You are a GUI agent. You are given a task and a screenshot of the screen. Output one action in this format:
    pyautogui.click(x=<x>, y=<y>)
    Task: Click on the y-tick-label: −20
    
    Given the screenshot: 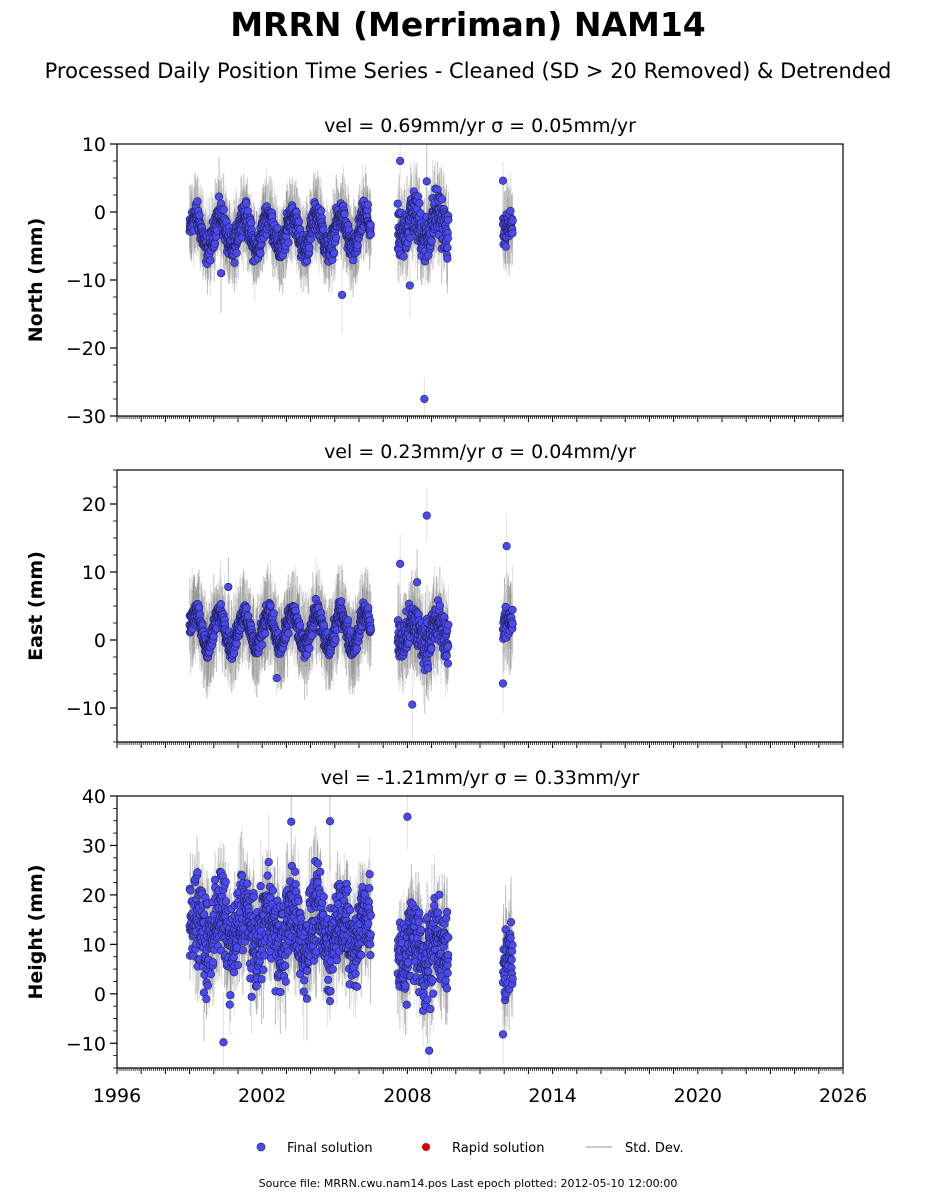 What is the action you would take?
    pyautogui.click(x=86, y=349)
    